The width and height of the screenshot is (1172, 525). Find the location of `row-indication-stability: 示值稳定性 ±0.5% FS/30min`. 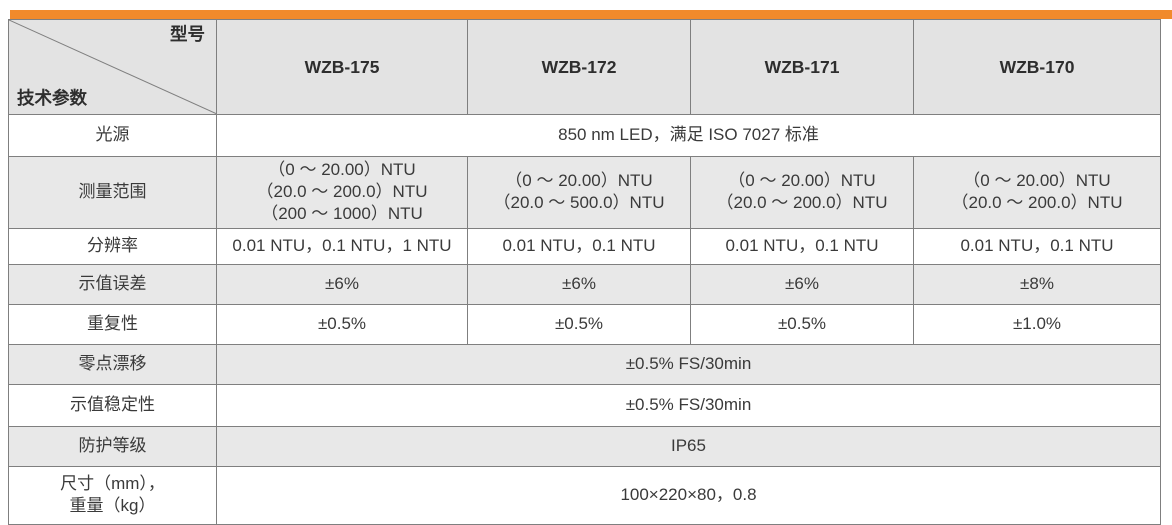

row-indication-stability: 示值稳定性 ±0.5% FS/30min is located at coordinates (584, 405).